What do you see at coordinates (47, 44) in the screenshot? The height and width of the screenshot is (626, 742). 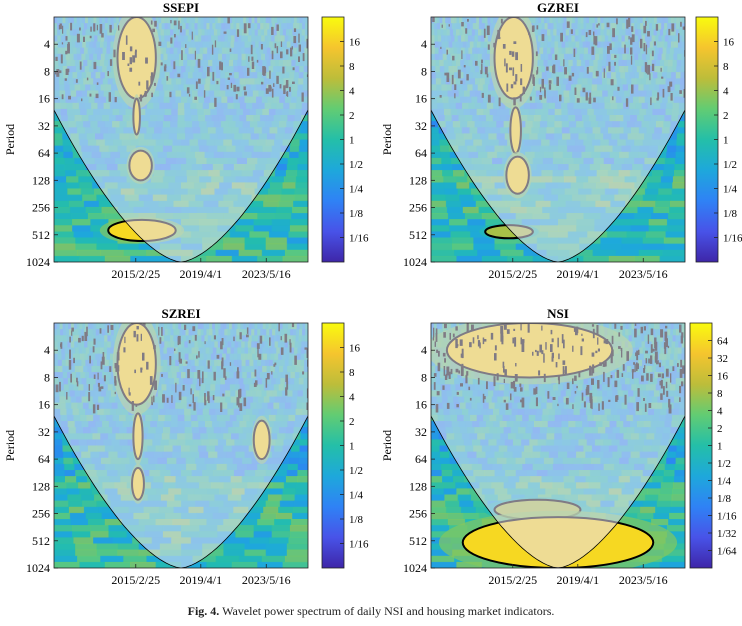 I see `y-tick-label: 4` at bounding box center [47, 44].